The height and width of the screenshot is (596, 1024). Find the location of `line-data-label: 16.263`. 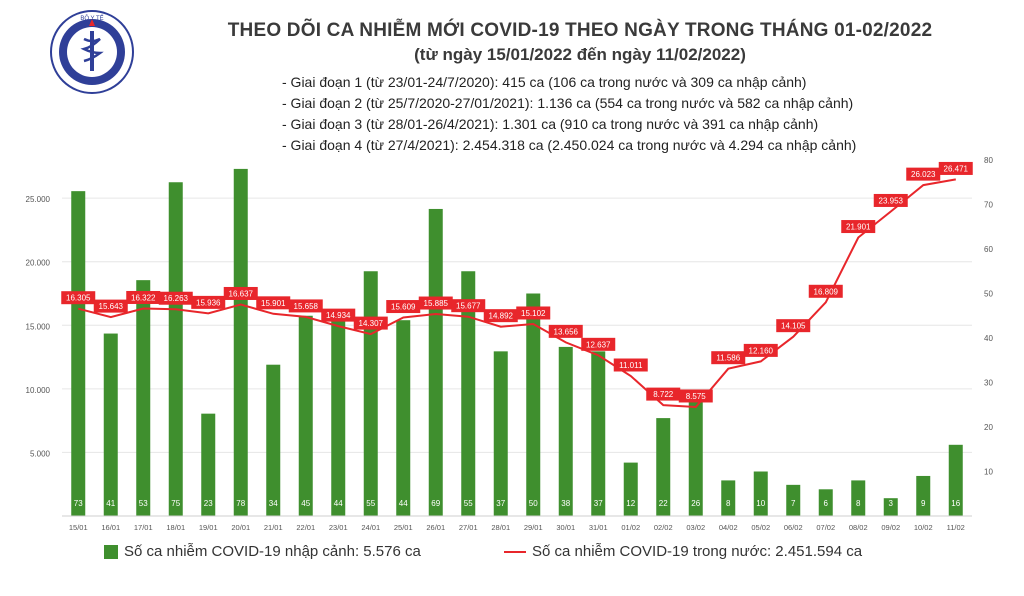

line-data-label: 16.263 is located at coordinates (176, 298).